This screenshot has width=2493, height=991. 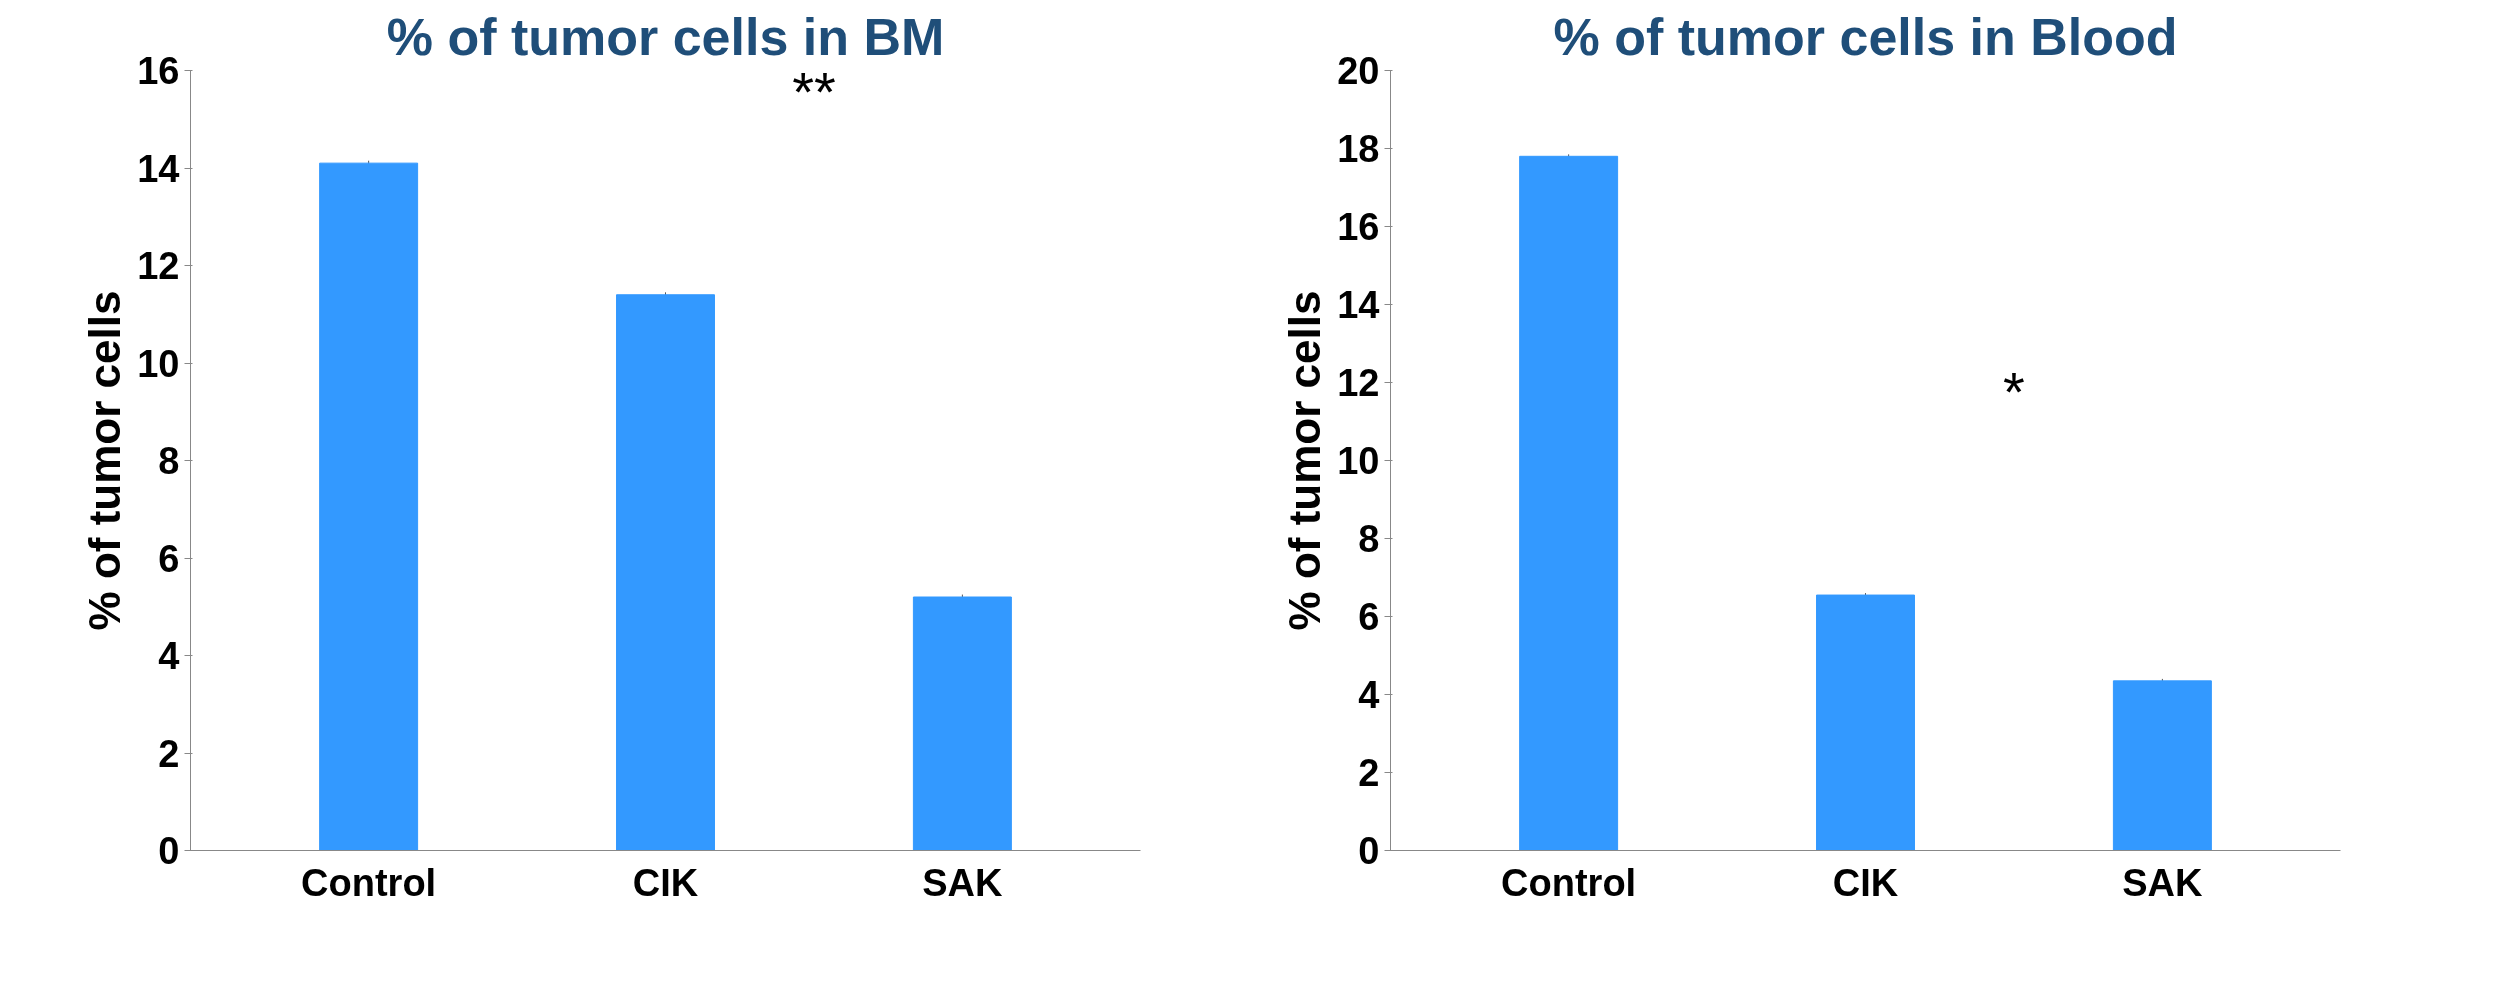 What do you see at coordinates (1358, 71) in the screenshot?
I see `y-tick-label: 20` at bounding box center [1358, 71].